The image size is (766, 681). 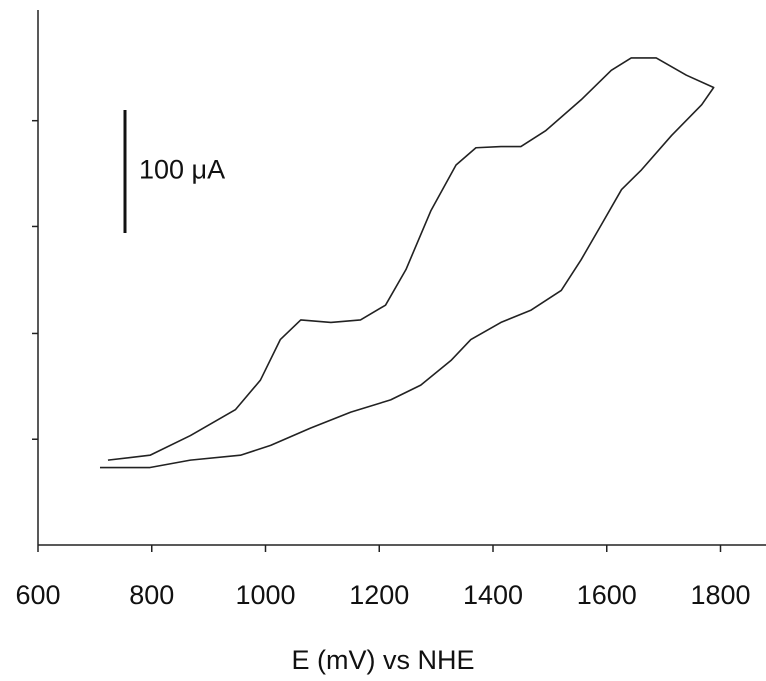 What do you see at coordinates (607, 595) in the screenshot?
I see `x-tick-label: 1600` at bounding box center [607, 595].